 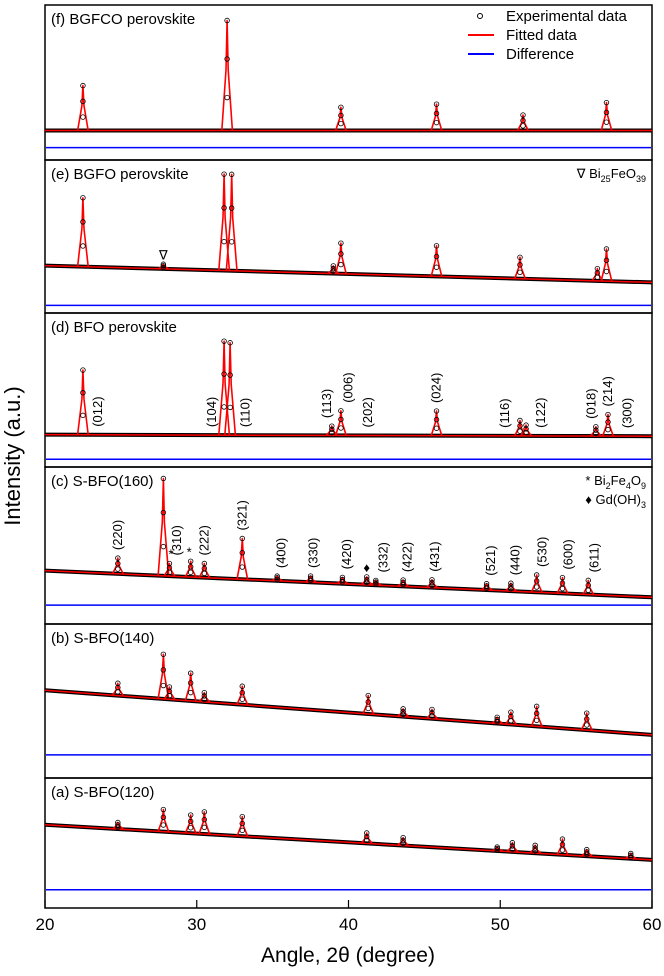 I want to click on panel: (b) S-BFO(140), so click(x=348, y=701).